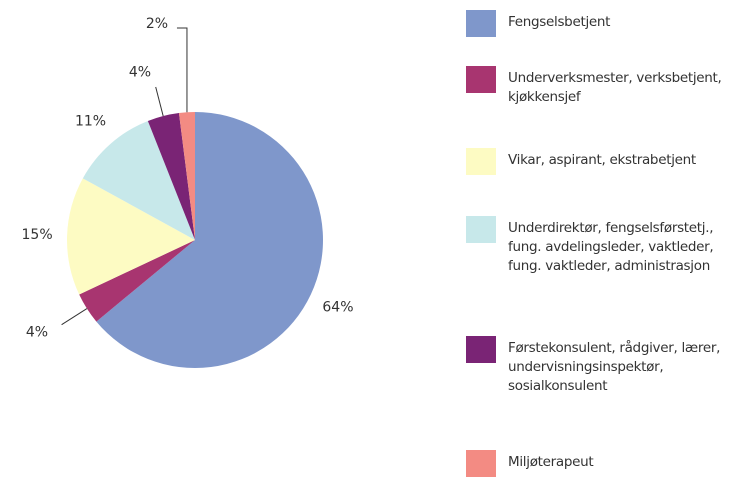  I want to click on data-label: 15%, so click(37, 235).